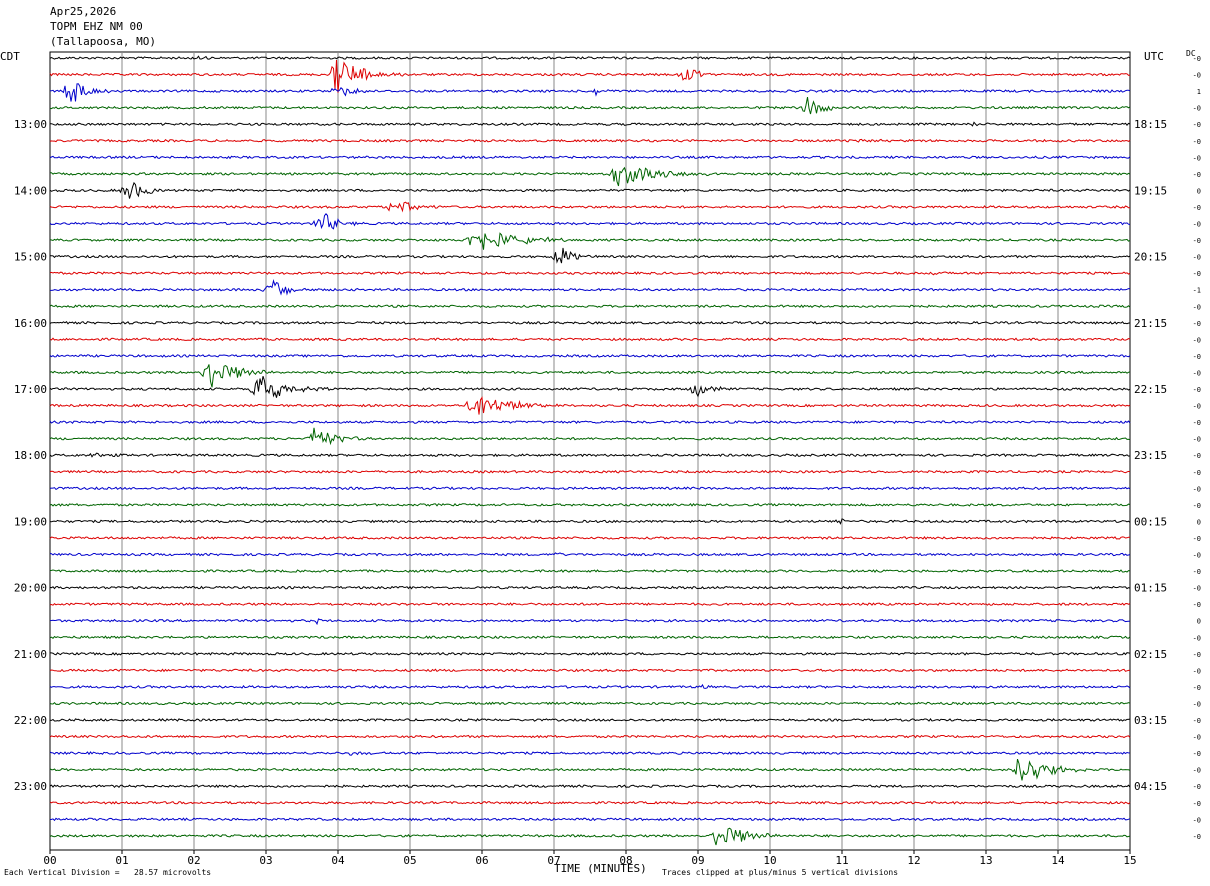 The image size is (1210, 886). Describe the element at coordinates (1058, 860) in the screenshot. I see `x-tick-label: 14` at that location.